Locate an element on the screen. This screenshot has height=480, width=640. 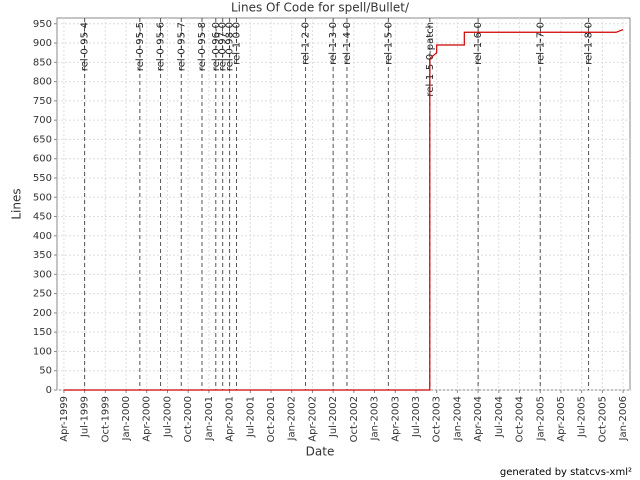
y-tick-label: 0 is located at coordinates (49, 390).